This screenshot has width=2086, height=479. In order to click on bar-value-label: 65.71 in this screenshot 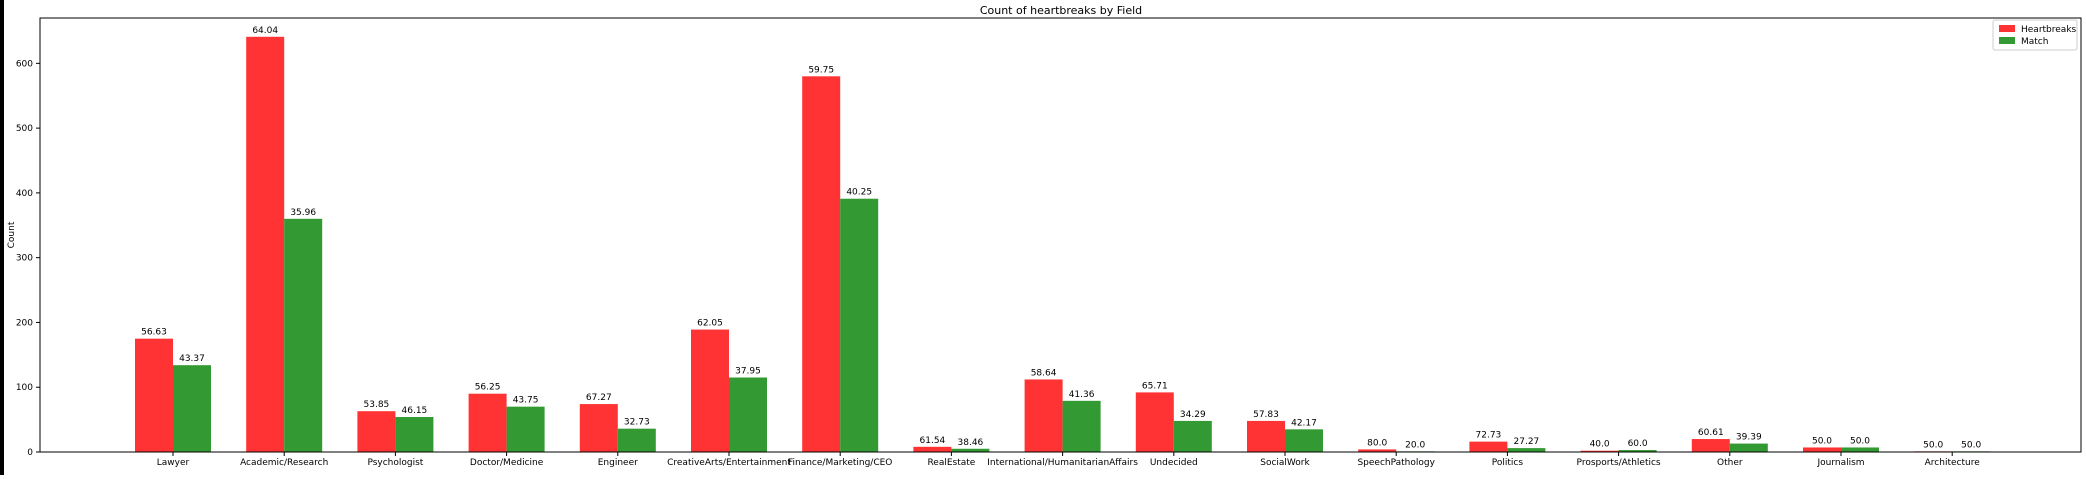, I will do `click(1155, 386)`.